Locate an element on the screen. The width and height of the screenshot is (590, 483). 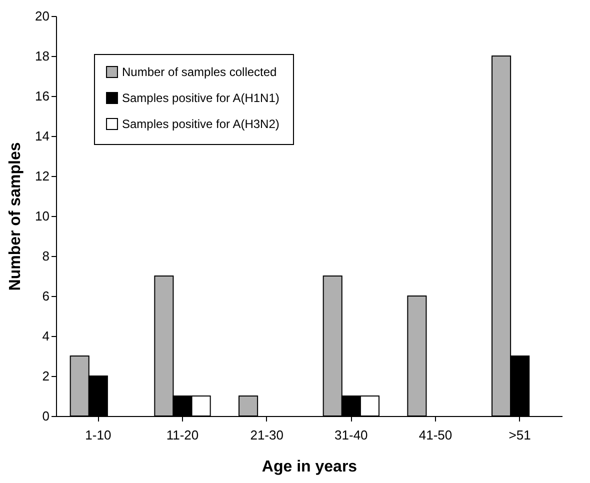
x-tick-label: >51 is located at coordinates (519, 435).